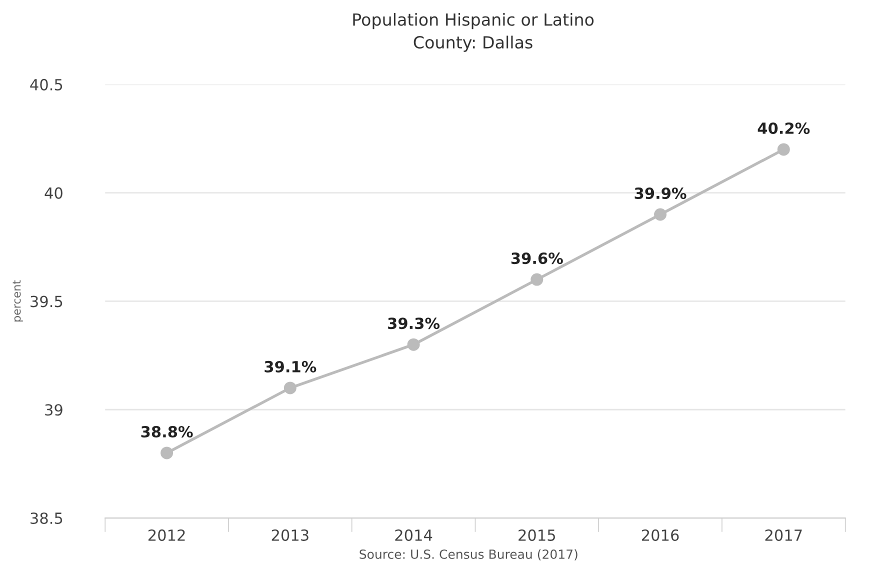  What do you see at coordinates (537, 258) in the screenshot?
I see `data-label: 39.6%` at bounding box center [537, 258].